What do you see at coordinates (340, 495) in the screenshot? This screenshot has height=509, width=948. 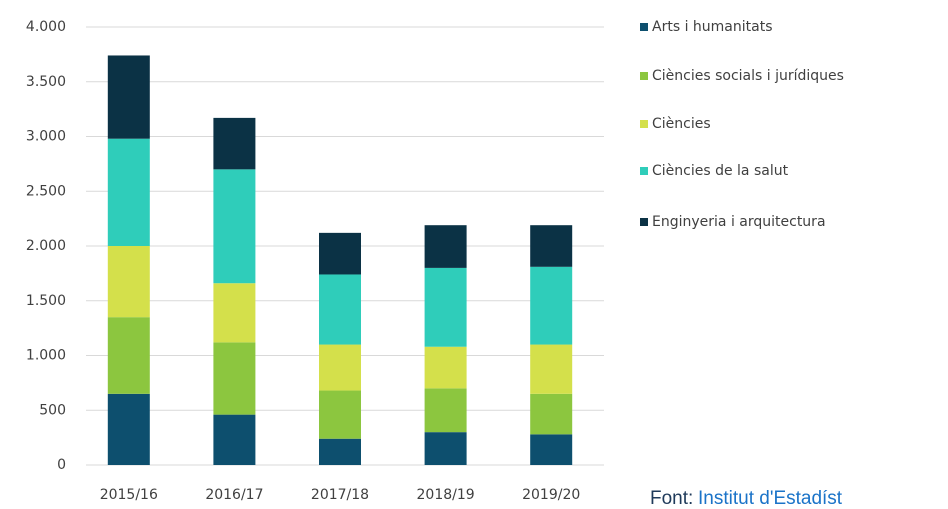 I see `x-tick-label: 2017/18` at bounding box center [340, 495].